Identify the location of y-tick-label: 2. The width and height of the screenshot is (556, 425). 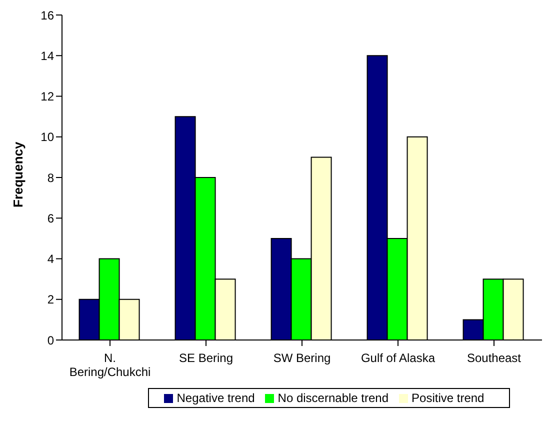
(50, 299).